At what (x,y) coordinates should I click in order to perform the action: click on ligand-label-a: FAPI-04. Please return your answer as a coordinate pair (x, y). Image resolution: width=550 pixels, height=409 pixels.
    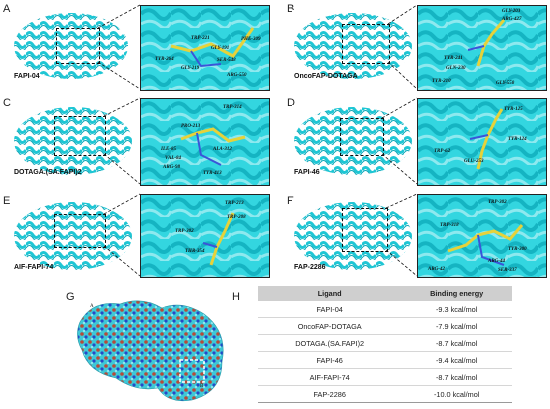
    Looking at the image, I should click on (27, 76).